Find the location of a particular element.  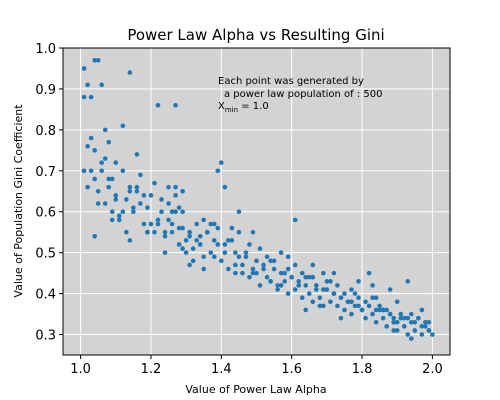

annotation-line-2: a power law population of : 500 is located at coordinates (303, 94).